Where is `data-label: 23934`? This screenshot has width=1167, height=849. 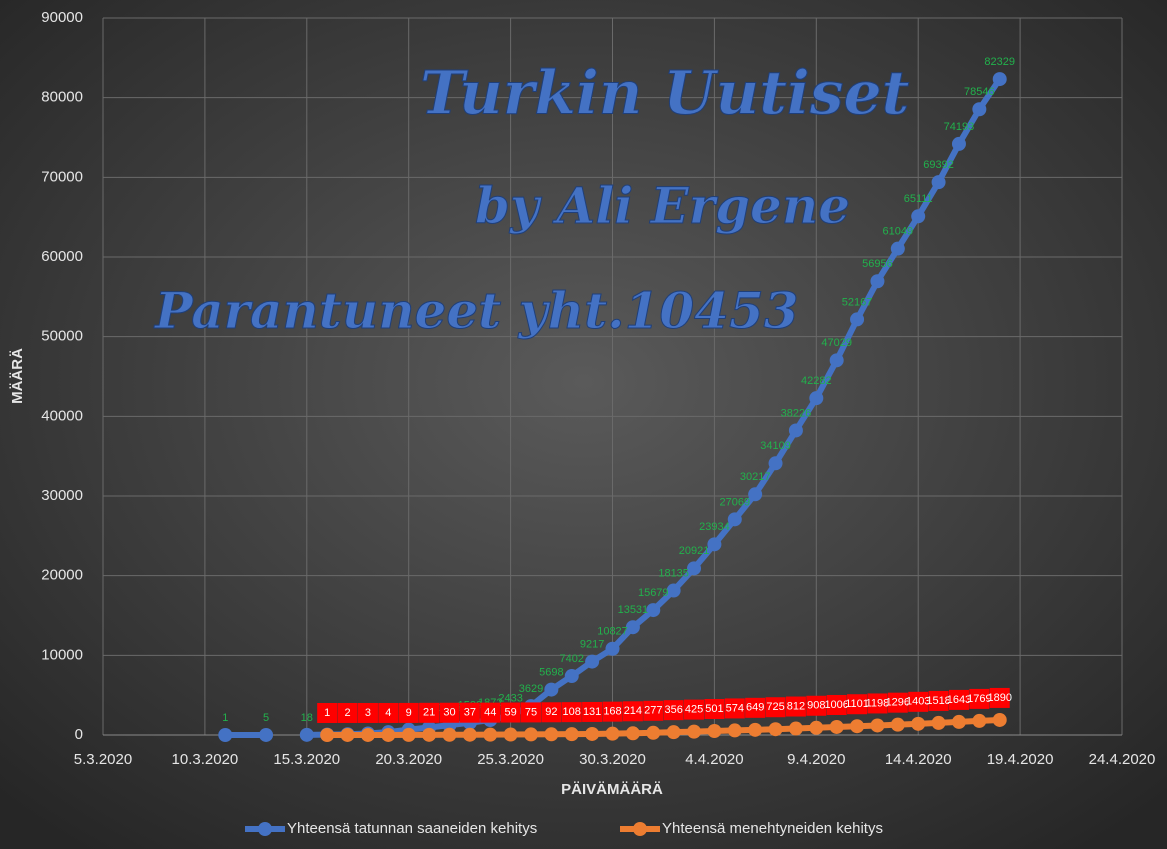
data-label: 23934 is located at coordinates (714, 527).